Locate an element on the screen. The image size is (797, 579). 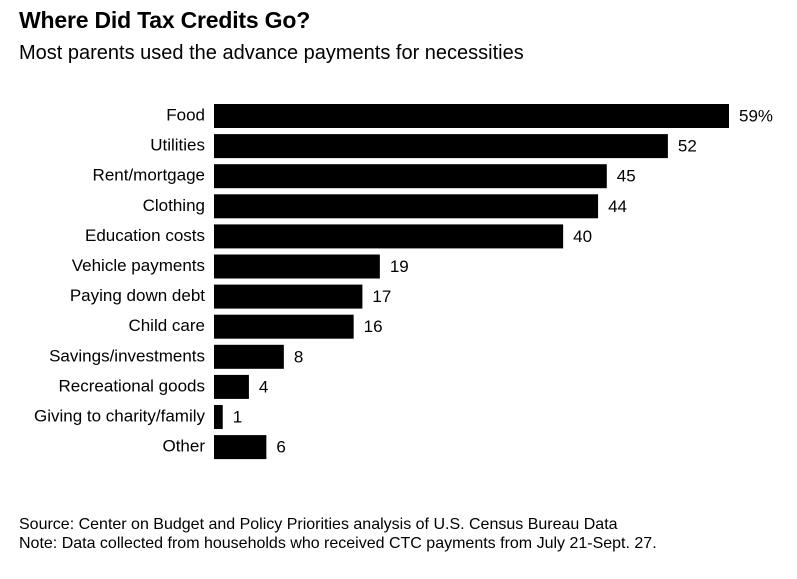
category-label-clothing: Clothing is located at coordinates (174, 205).